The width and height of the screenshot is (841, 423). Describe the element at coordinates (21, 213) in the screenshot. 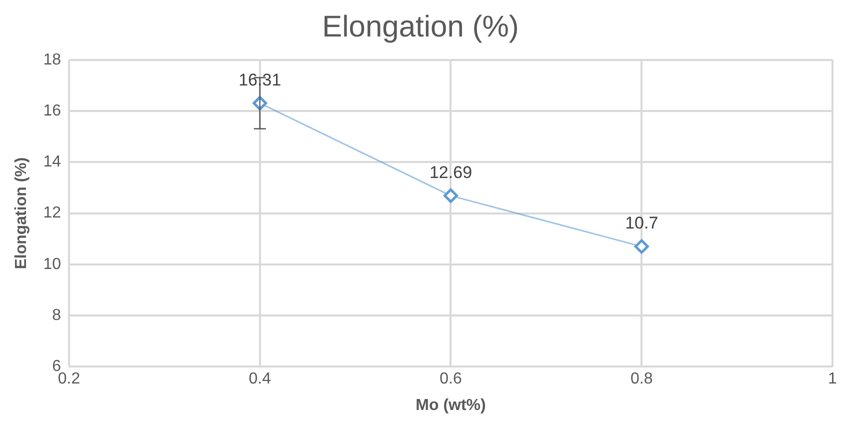

I see `y-axis-title: Elongation (%)` at that location.